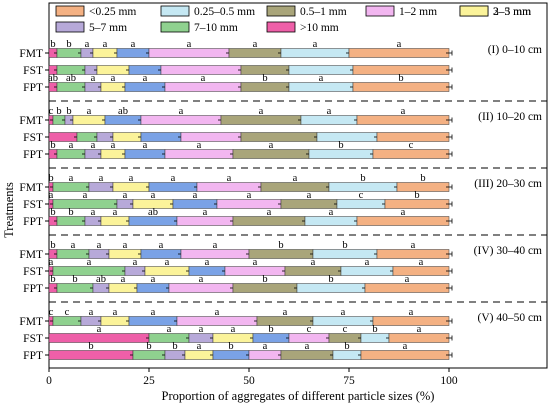  Describe the element at coordinates (401, 11) in the screenshot. I see `legend-entry: 1–2 mm` at that location.